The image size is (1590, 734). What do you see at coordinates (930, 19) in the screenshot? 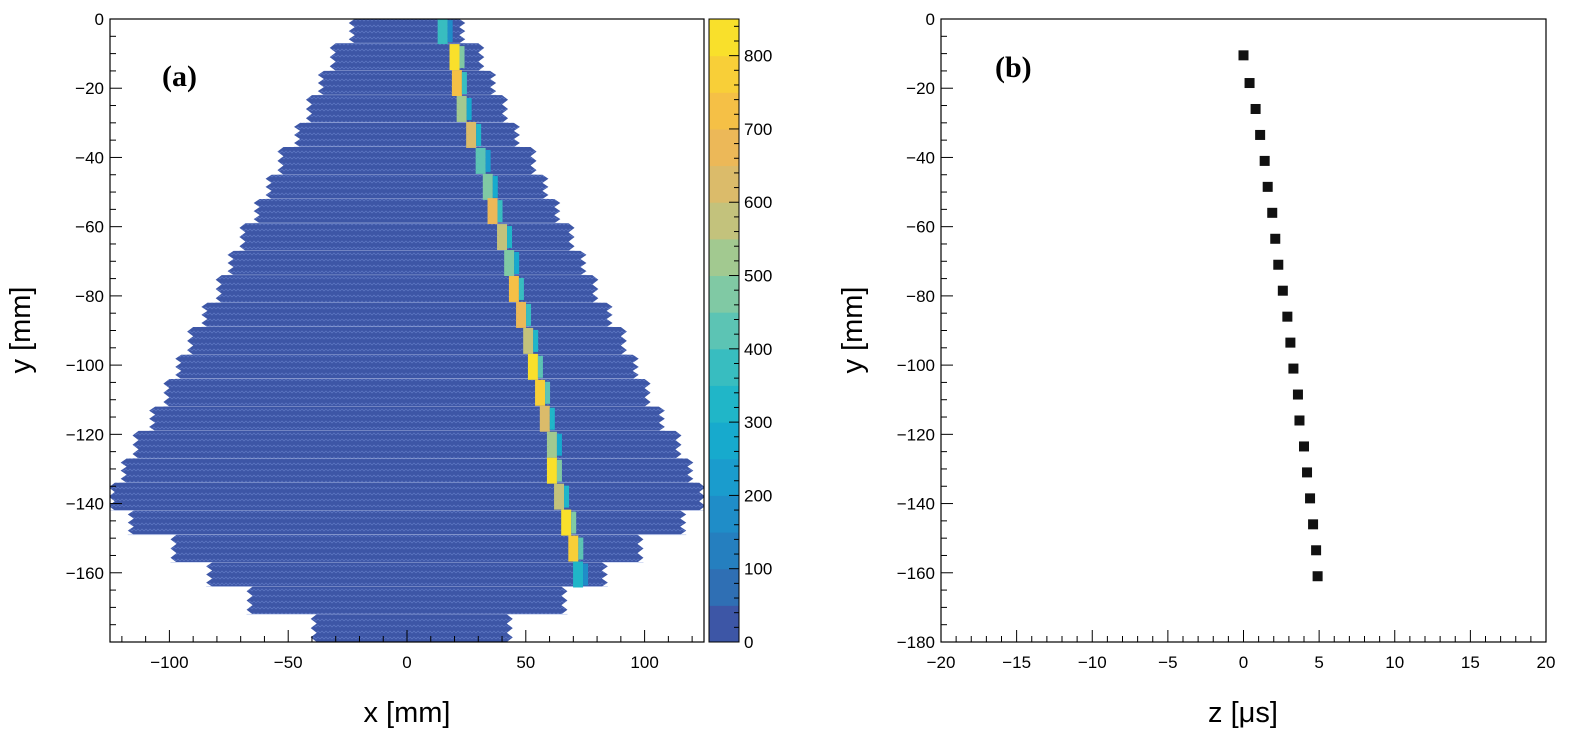
I see `y-tick-label-b: 0` at bounding box center [930, 19].